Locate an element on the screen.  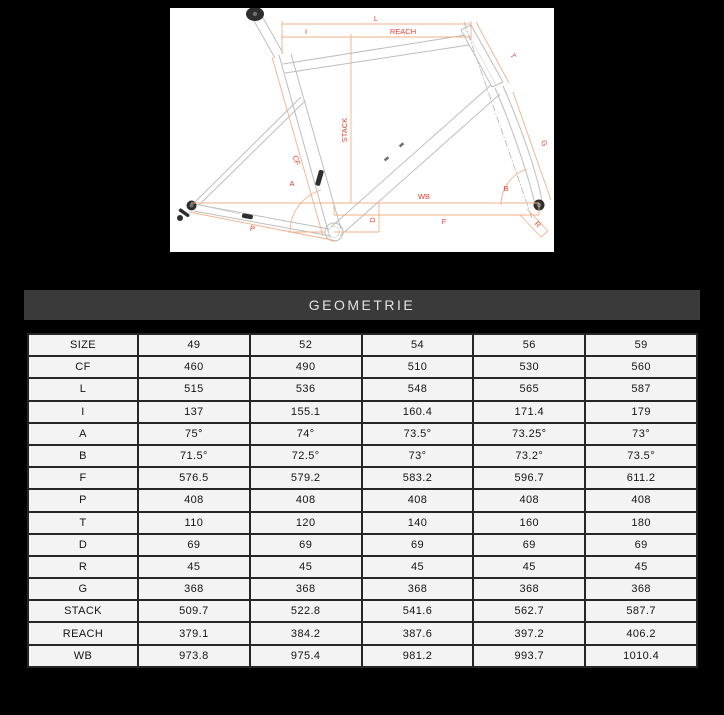
value-cell: 510 is located at coordinates (417, 367).